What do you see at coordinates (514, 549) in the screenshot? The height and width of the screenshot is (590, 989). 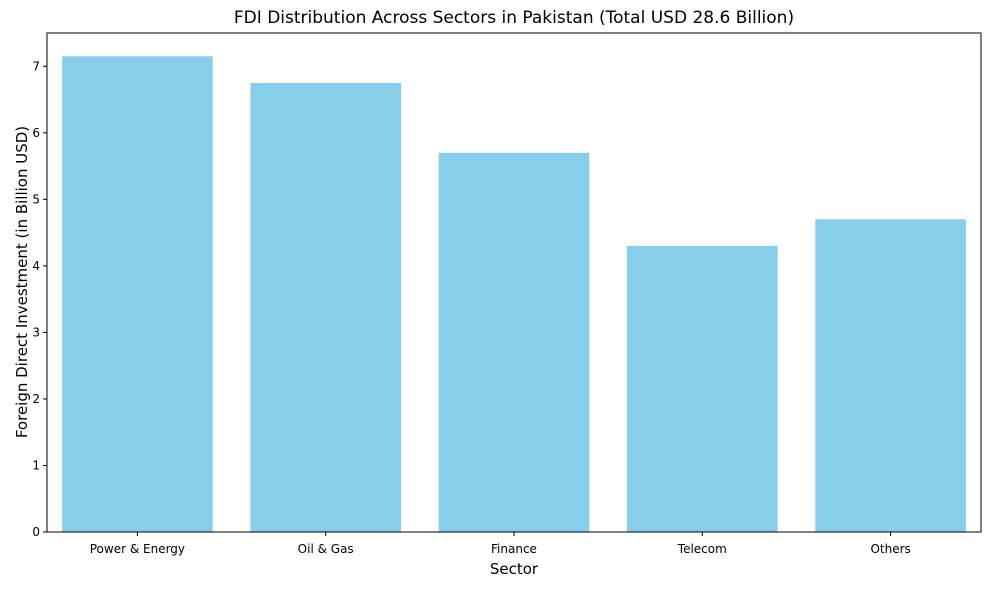 I see `x-tick-label: Finance` at bounding box center [514, 549].